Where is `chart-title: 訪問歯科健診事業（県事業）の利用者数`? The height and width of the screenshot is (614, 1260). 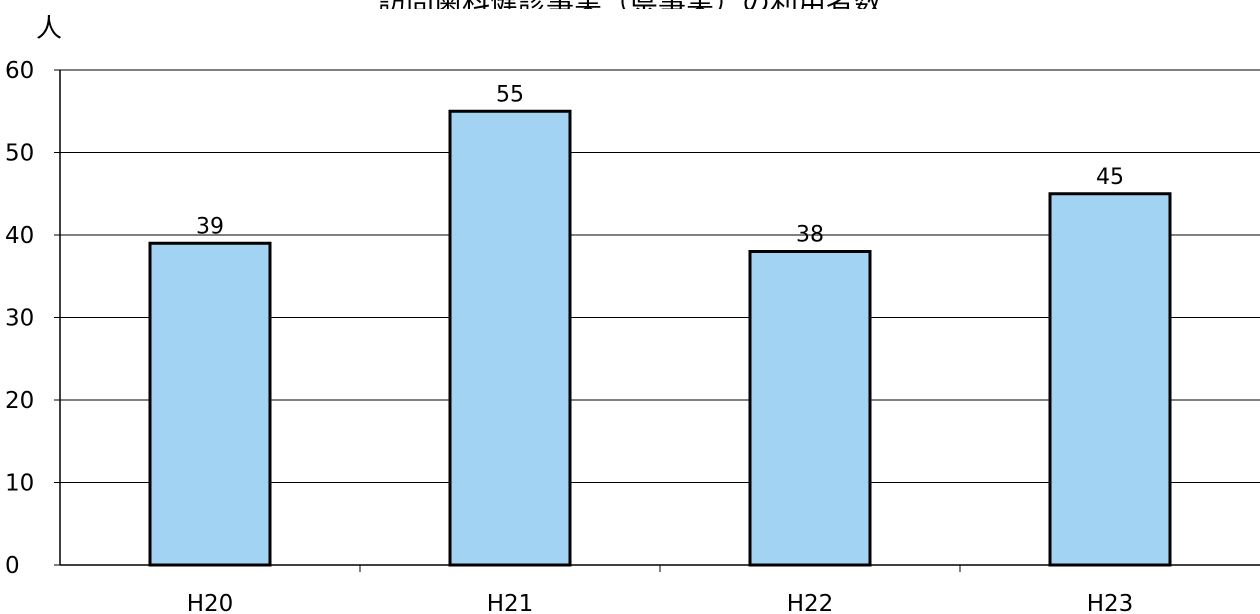
chart-title: 訪問歯科健診事業（県事業）の利用者数 is located at coordinates (630, 4).